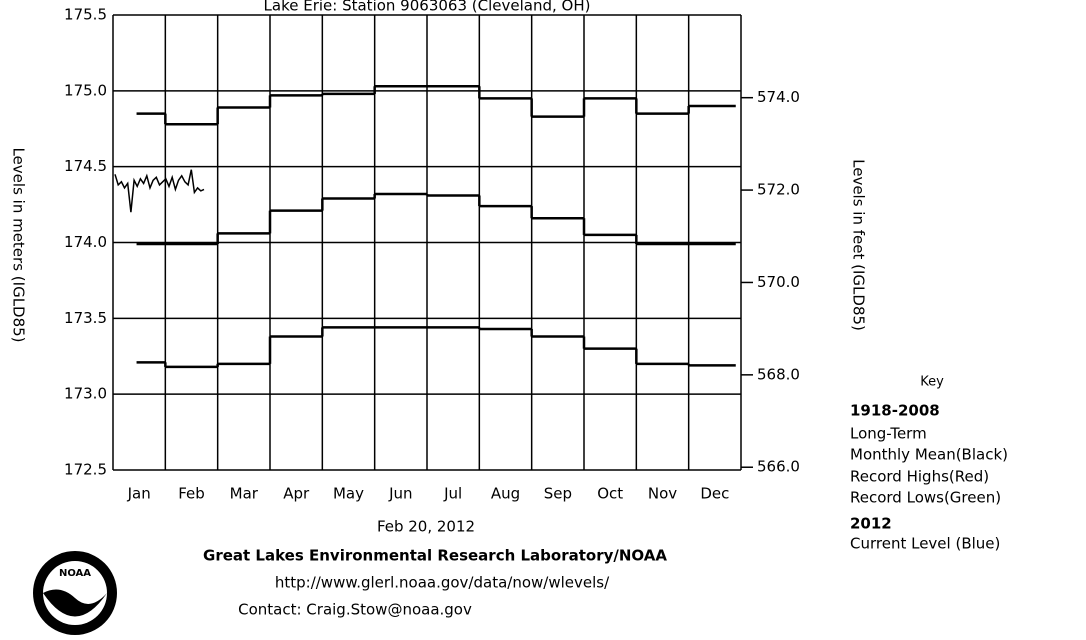 This screenshot has height=640, width=1086. What do you see at coordinates (426, 527) in the screenshot?
I see `date: Feb 20, 2012` at bounding box center [426, 527].